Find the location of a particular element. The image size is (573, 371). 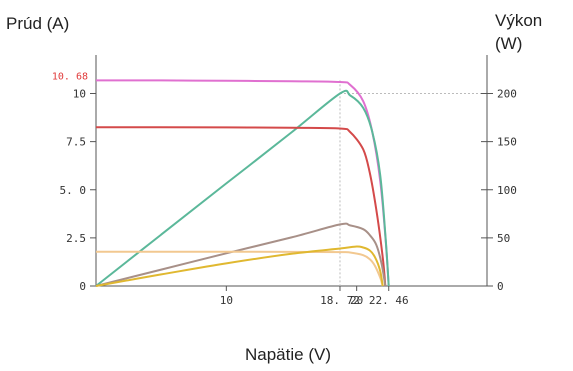

y-right-tick-label: 0 is located at coordinates (500, 286).